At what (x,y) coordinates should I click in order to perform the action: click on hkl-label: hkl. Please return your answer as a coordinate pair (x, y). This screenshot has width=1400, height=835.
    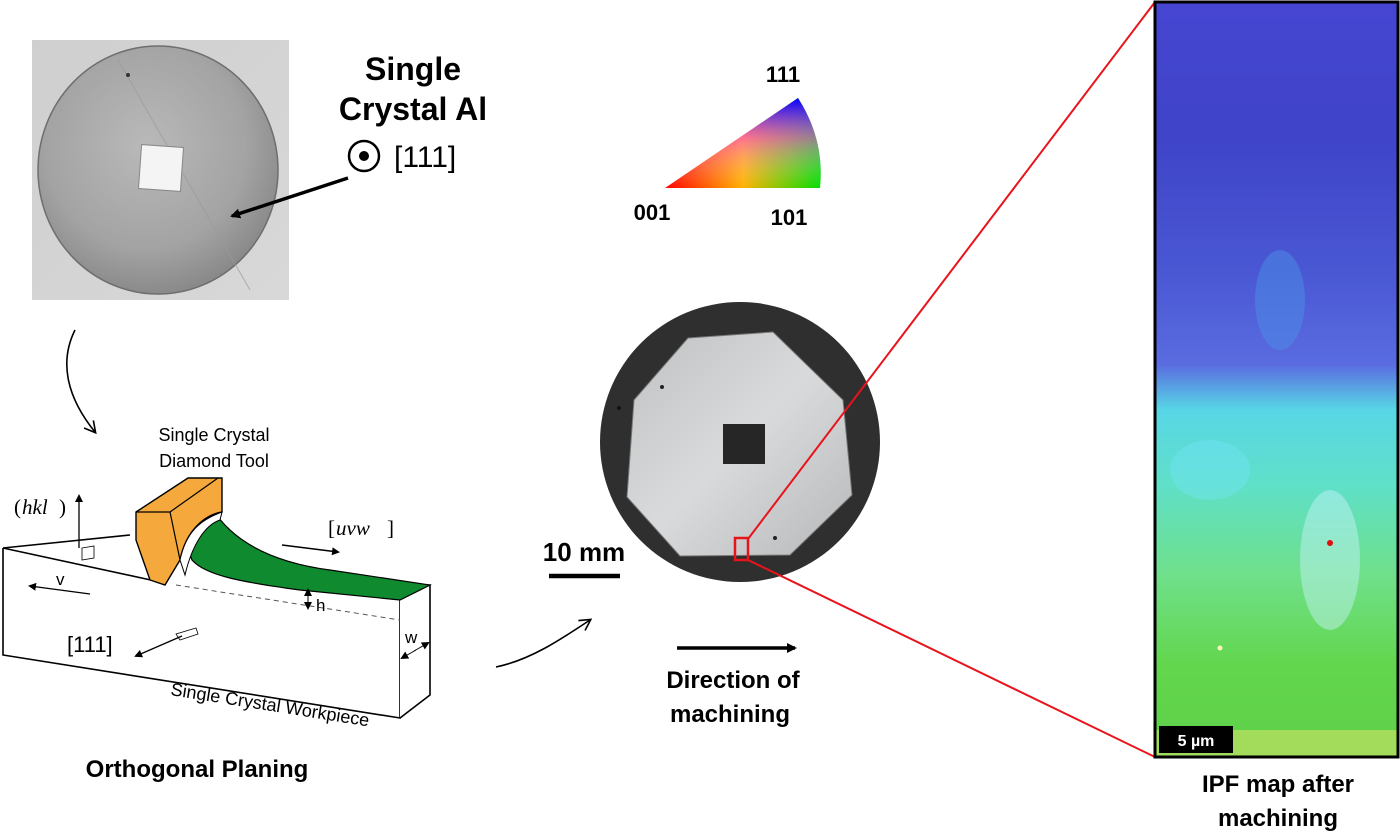
    Looking at the image, I should click on (35, 507).